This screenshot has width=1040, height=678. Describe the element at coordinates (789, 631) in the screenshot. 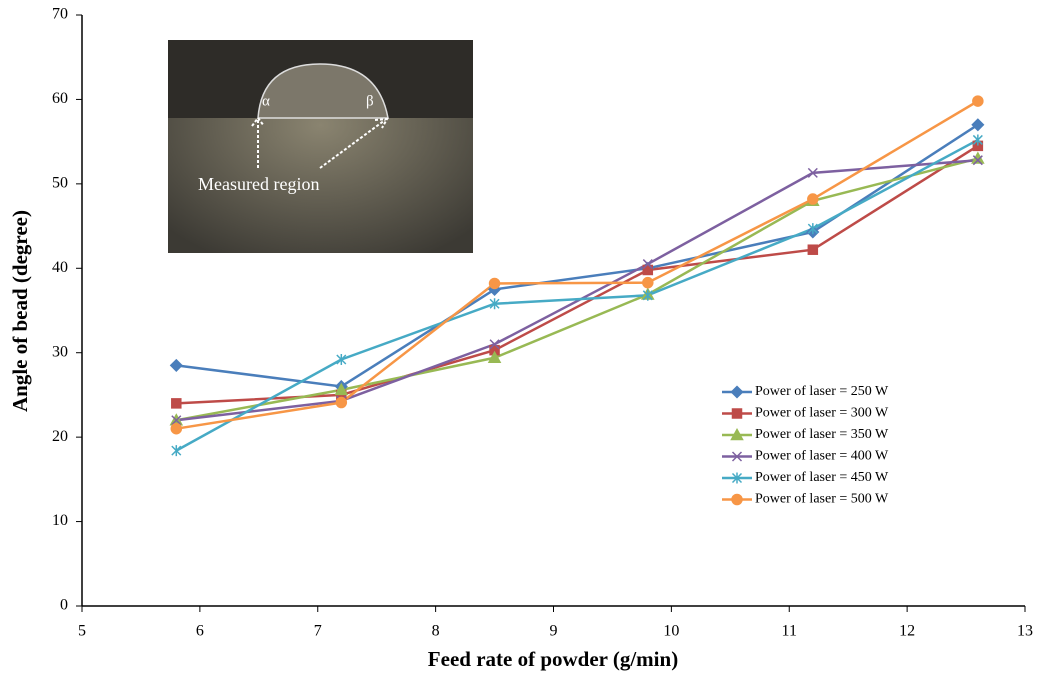

I see `x-tick-label: 11` at that location.